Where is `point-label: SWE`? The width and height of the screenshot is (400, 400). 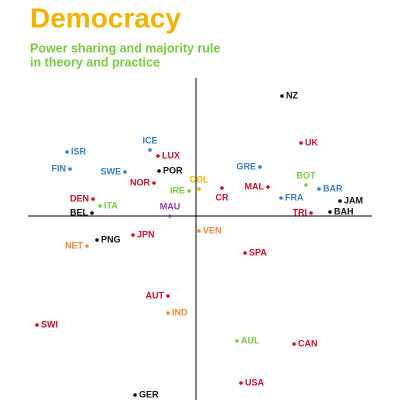 point-label: SWE is located at coordinates (110, 171).